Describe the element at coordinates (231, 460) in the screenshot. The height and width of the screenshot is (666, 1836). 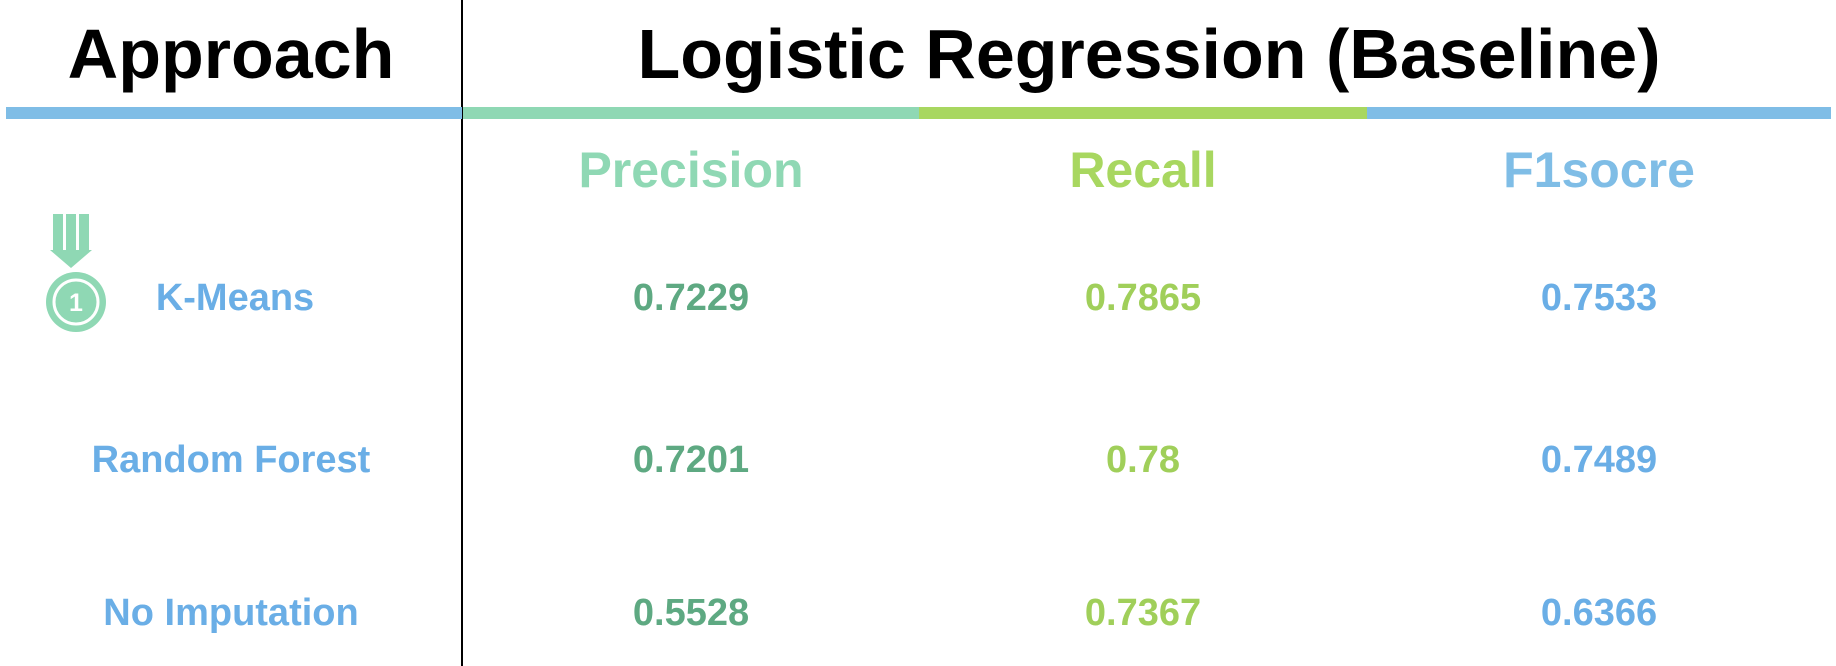
I see `approach-name: Random Forest` at that location.